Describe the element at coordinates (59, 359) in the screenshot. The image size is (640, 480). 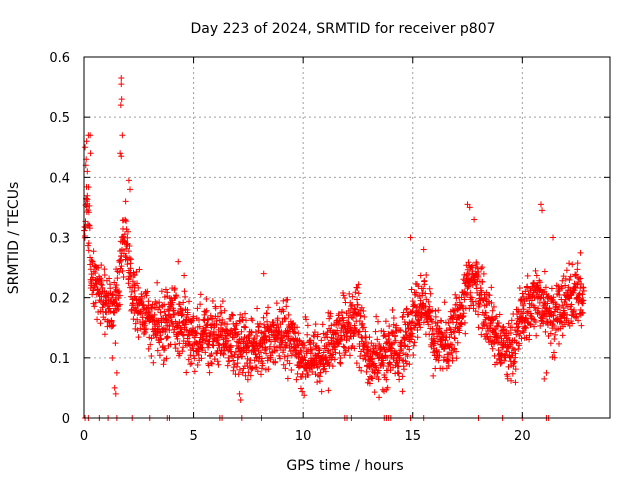
I see `y-tick-label: 0.1` at that location.